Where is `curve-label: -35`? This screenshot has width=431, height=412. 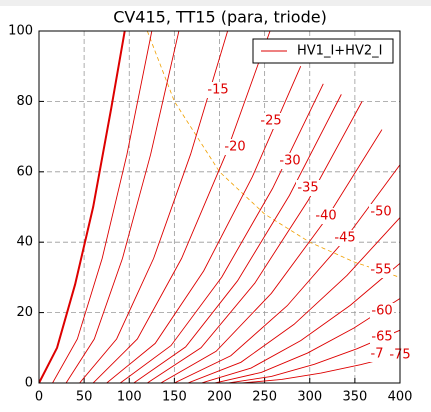 curve-label: -35 is located at coordinates (307, 188).